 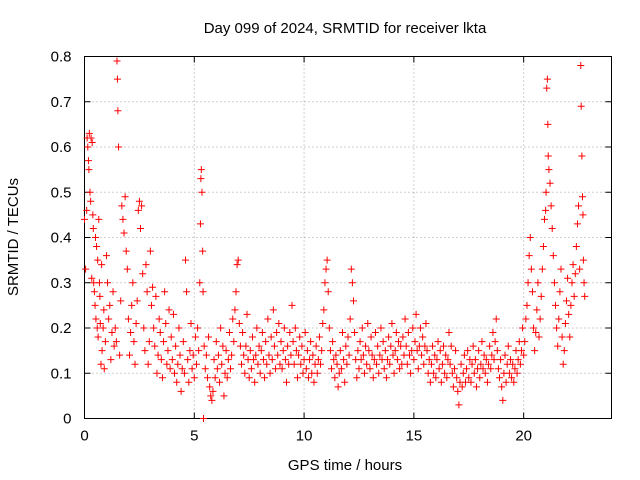 What do you see at coordinates (13, 237) in the screenshot?
I see `y-axis-label: SRMTID / TECUs` at bounding box center [13, 237].